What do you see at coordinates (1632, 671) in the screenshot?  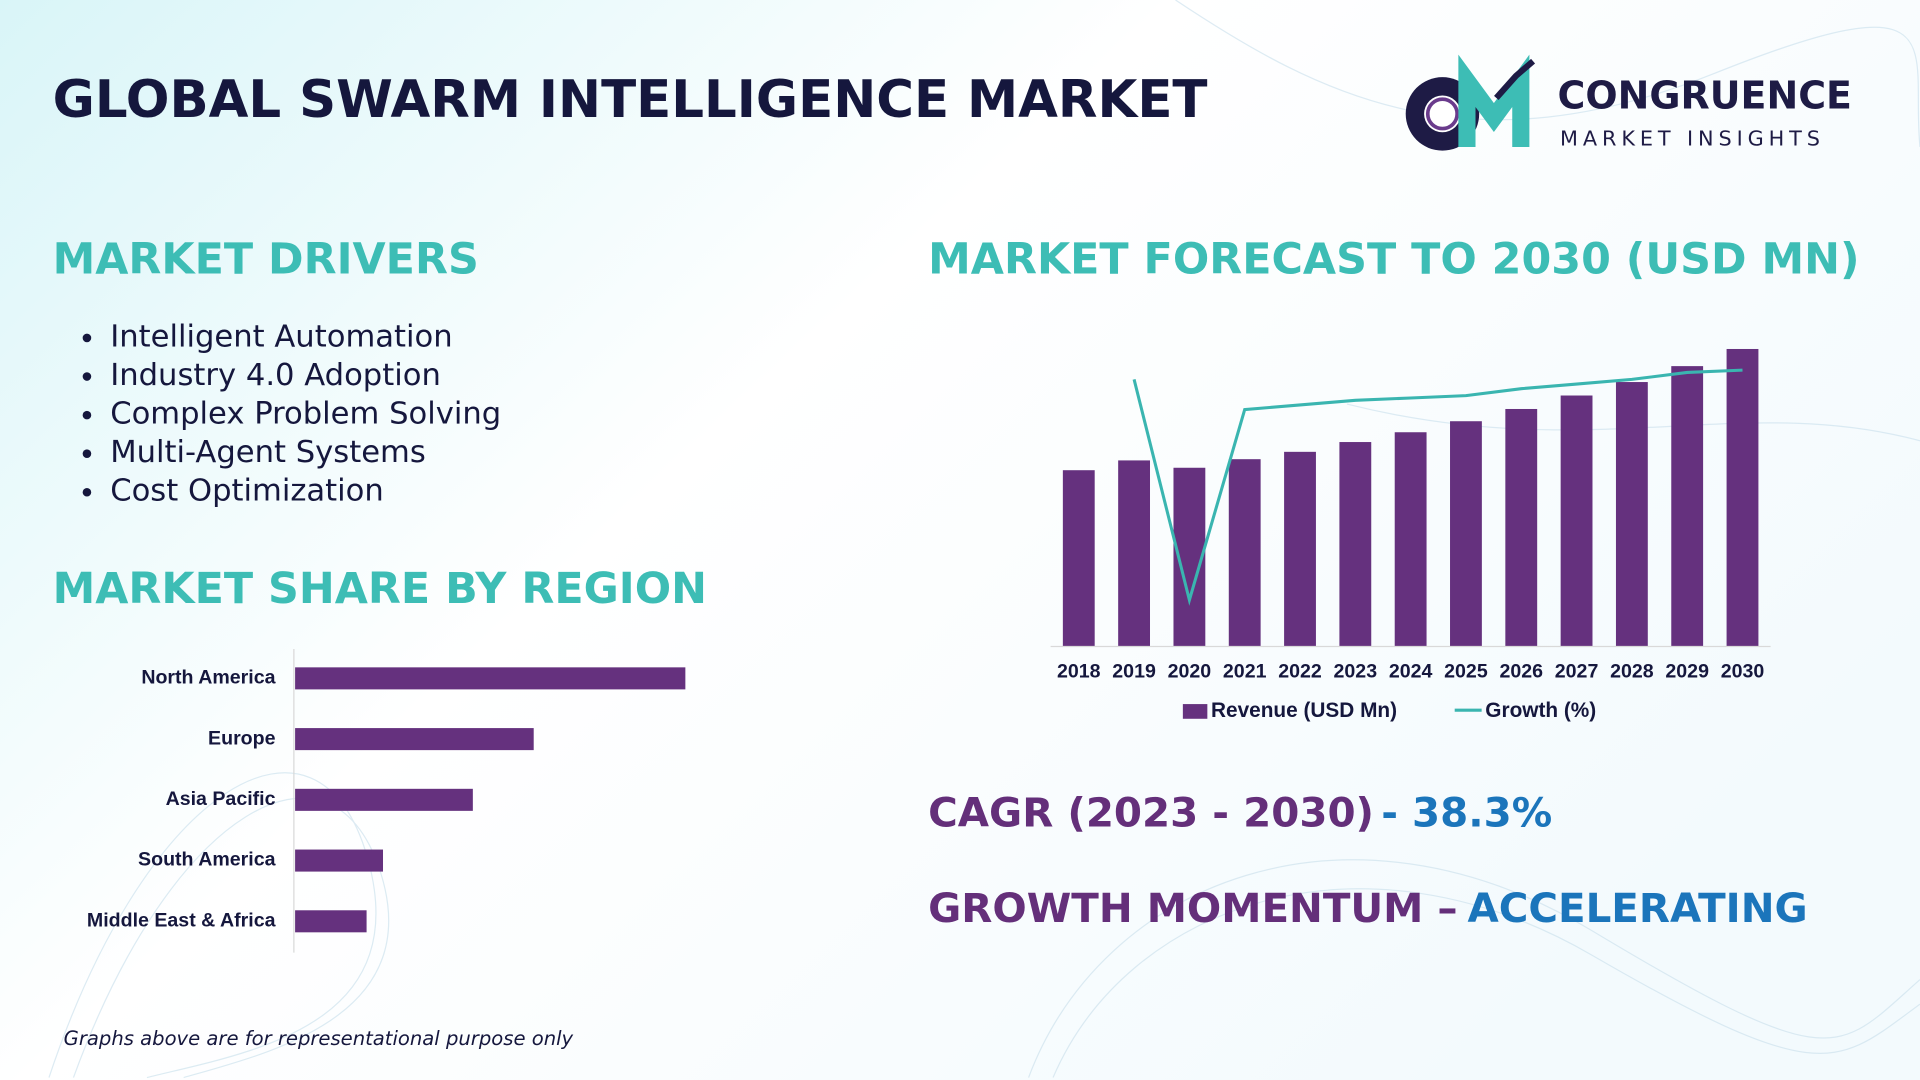 I see `x-tick-label: 2028` at bounding box center [1632, 671].